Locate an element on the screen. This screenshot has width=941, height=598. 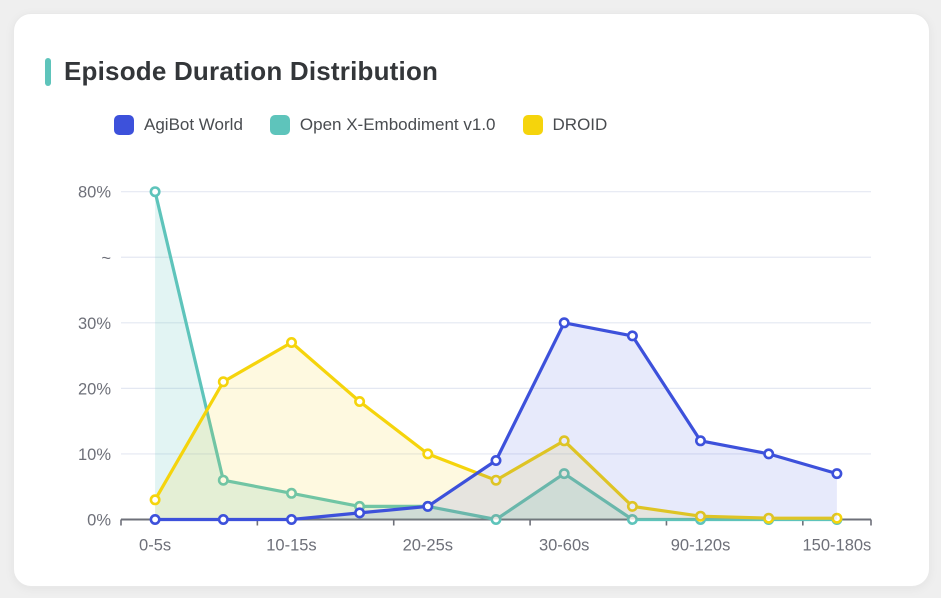
legend-label: DROID is located at coordinates (580, 124).